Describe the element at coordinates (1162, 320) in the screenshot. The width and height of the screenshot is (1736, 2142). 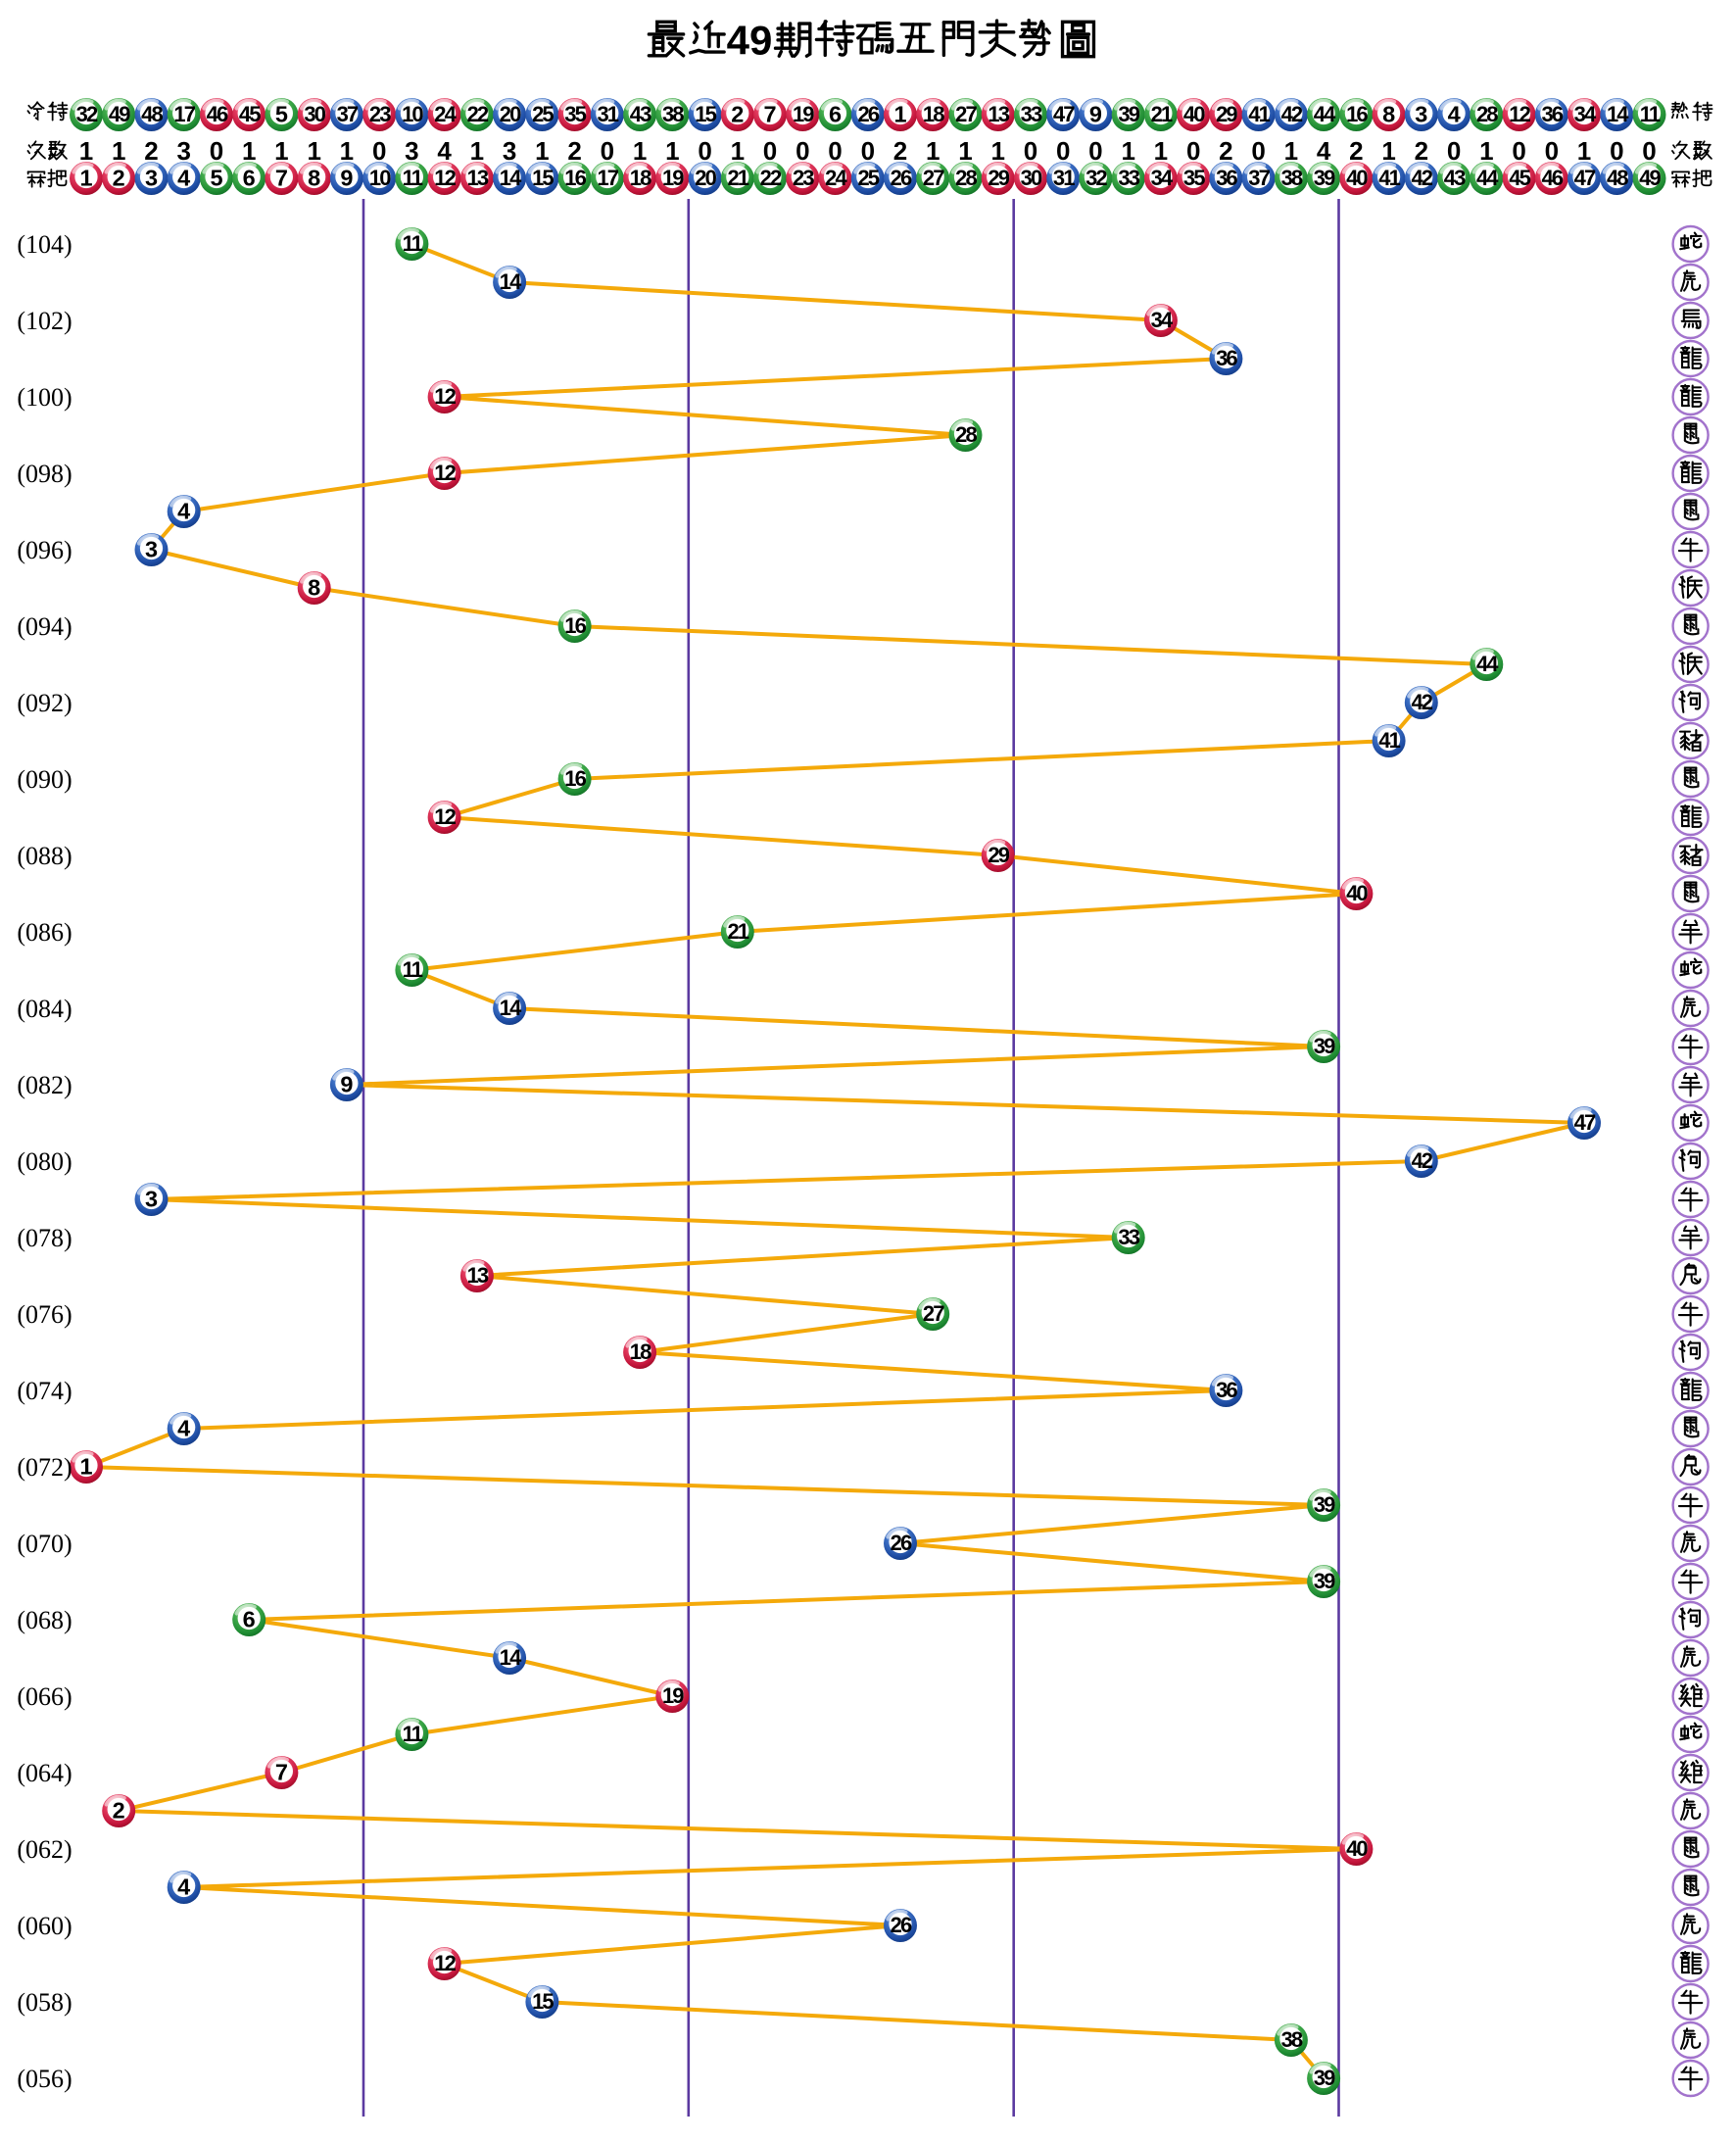
I see `svg-text: 34` at that location.